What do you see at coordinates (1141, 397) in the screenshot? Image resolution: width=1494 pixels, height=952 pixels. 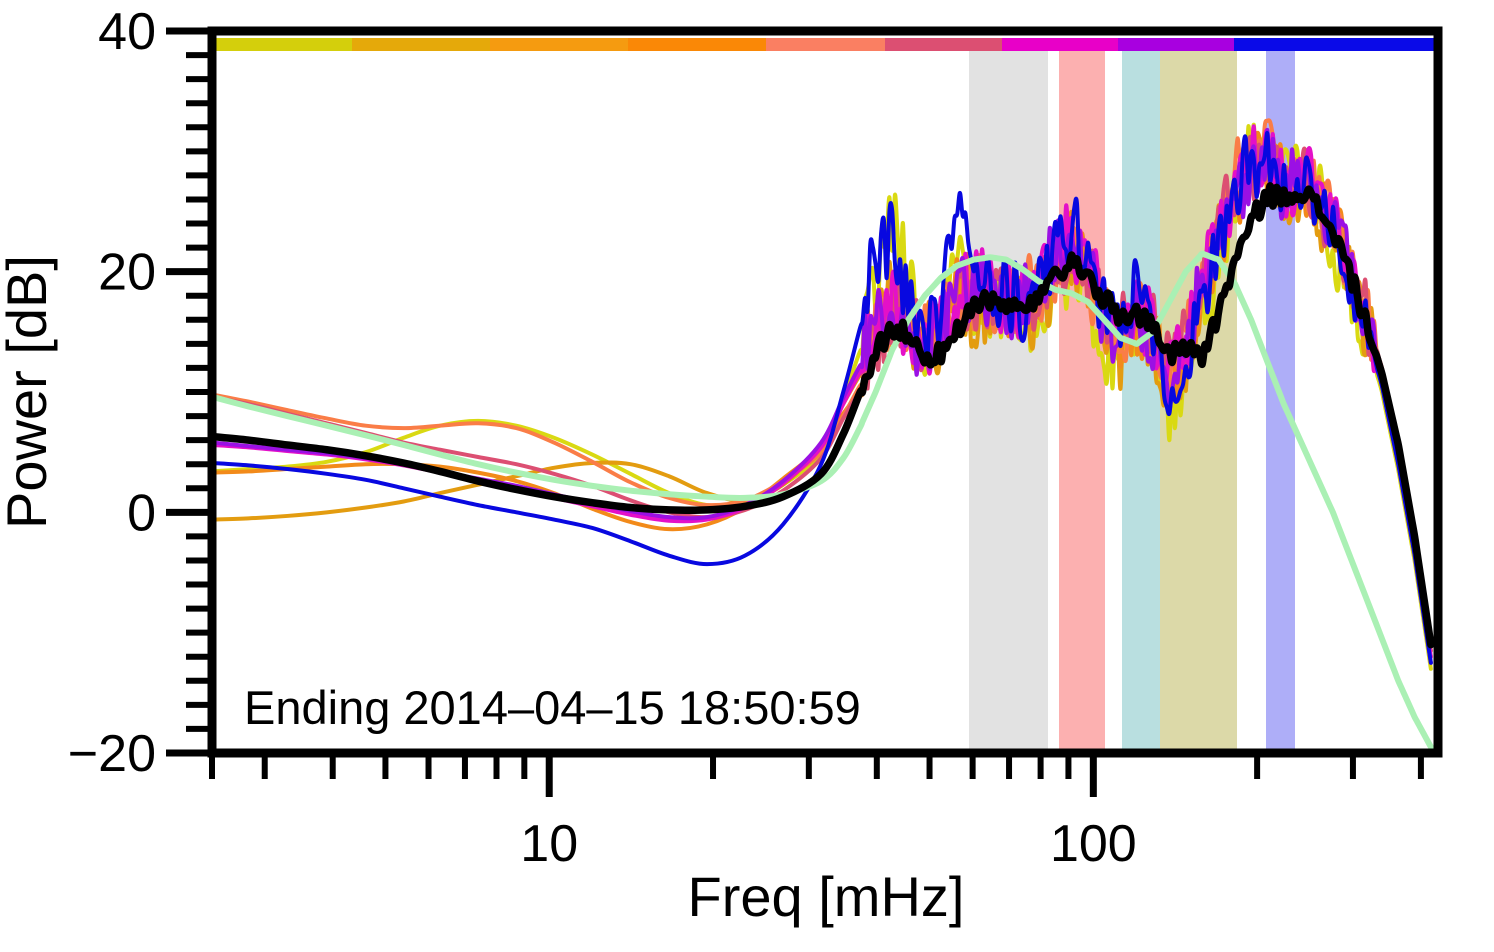 I see `band-cyan` at bounding box center [1141, 397].